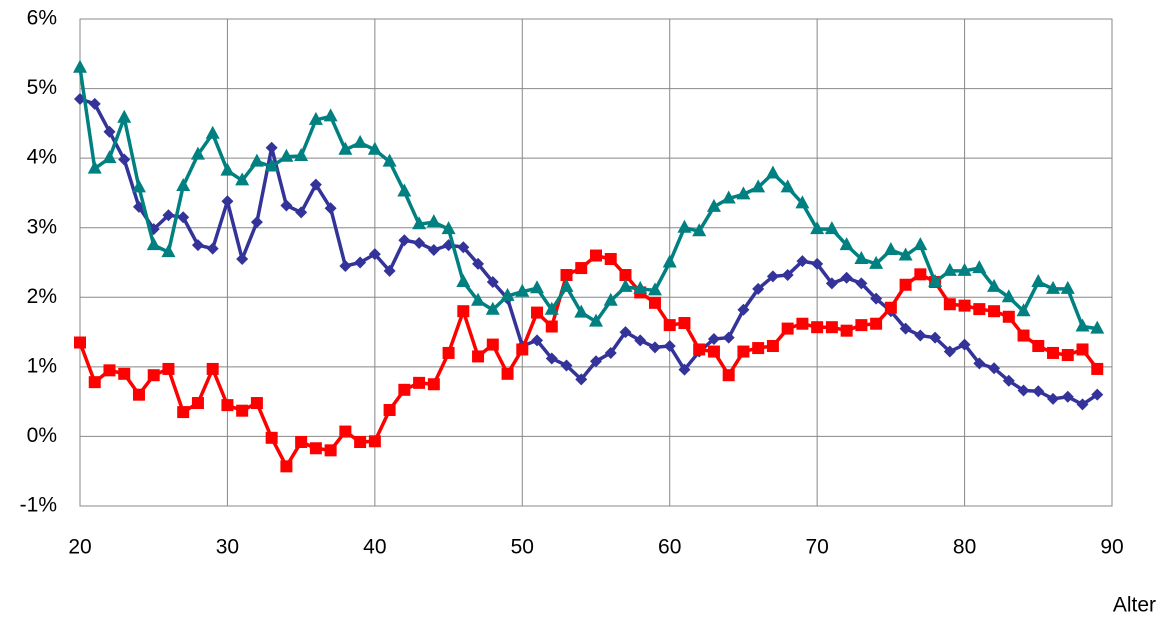 This screenshot has width=1161, height=618. What do you see at coordinates (79, 547) in the screenshot?
I see `x-tick-label: 20` at bounding box center [79, 547].